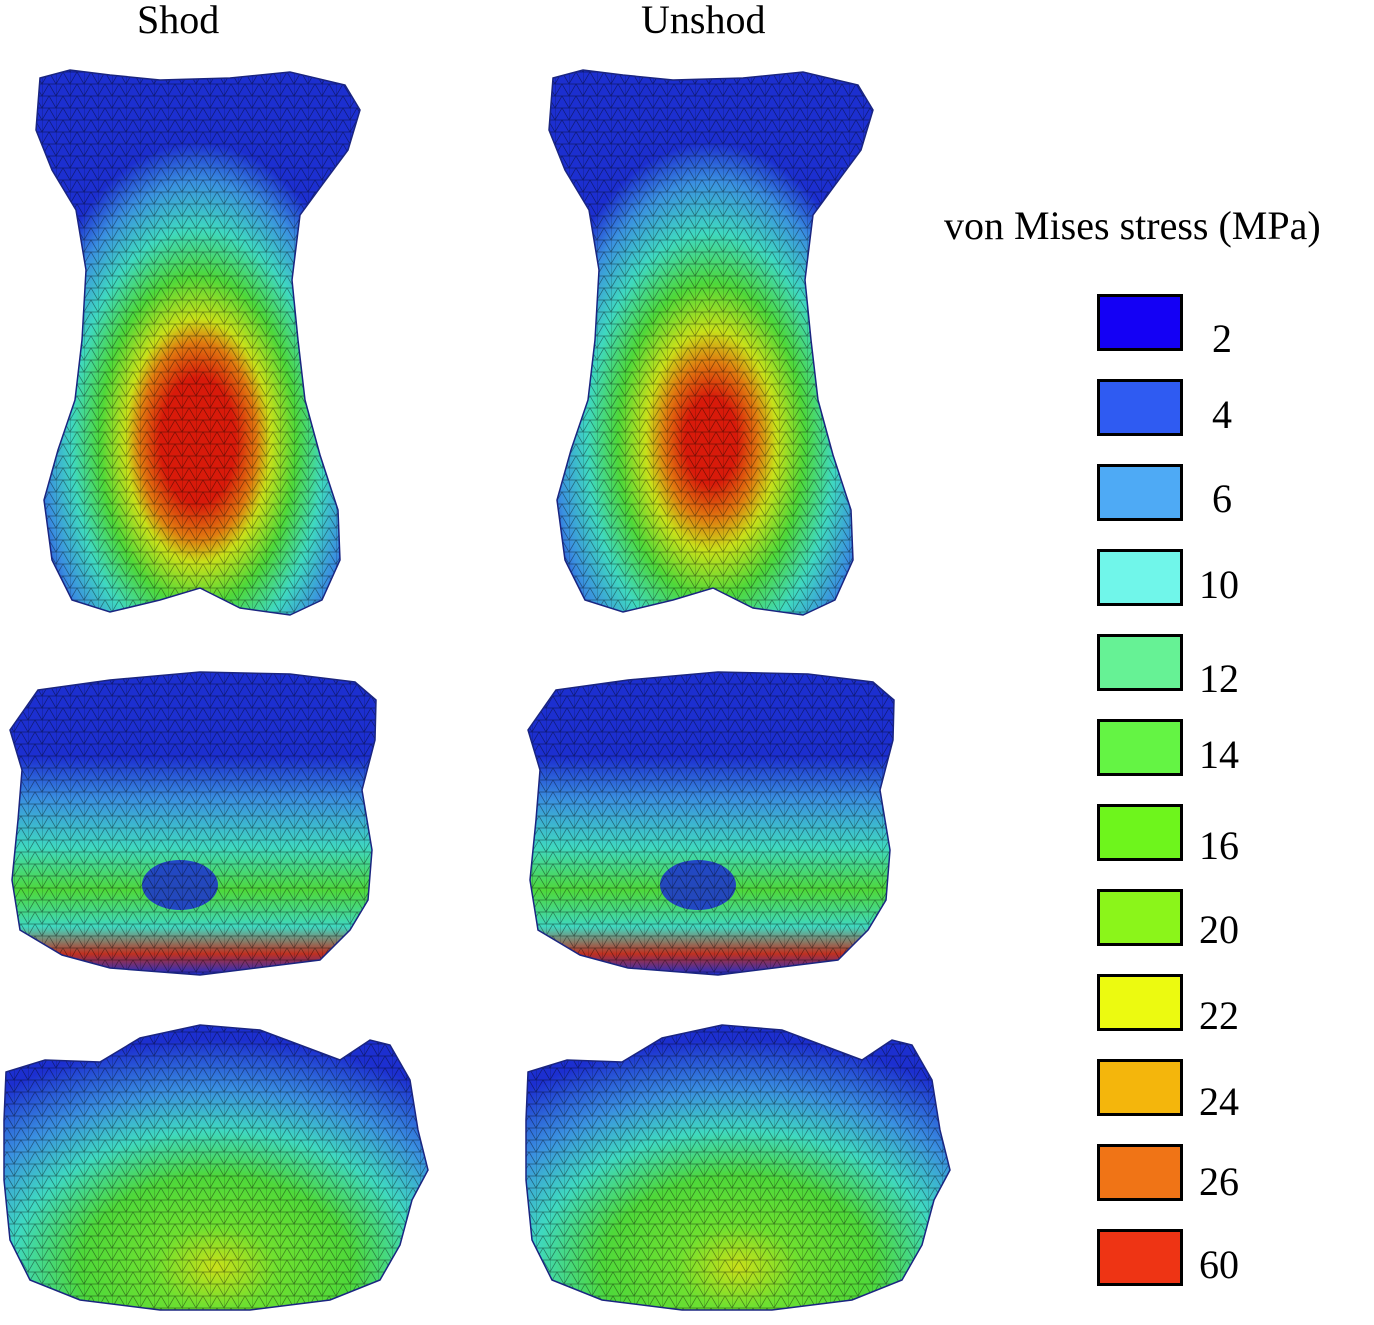 The image size is (1374, 1325). What do you see at coordinates (1219, 929) in the screenshot?
I see `legend-label: 20` at bounding box center [1219, 929].